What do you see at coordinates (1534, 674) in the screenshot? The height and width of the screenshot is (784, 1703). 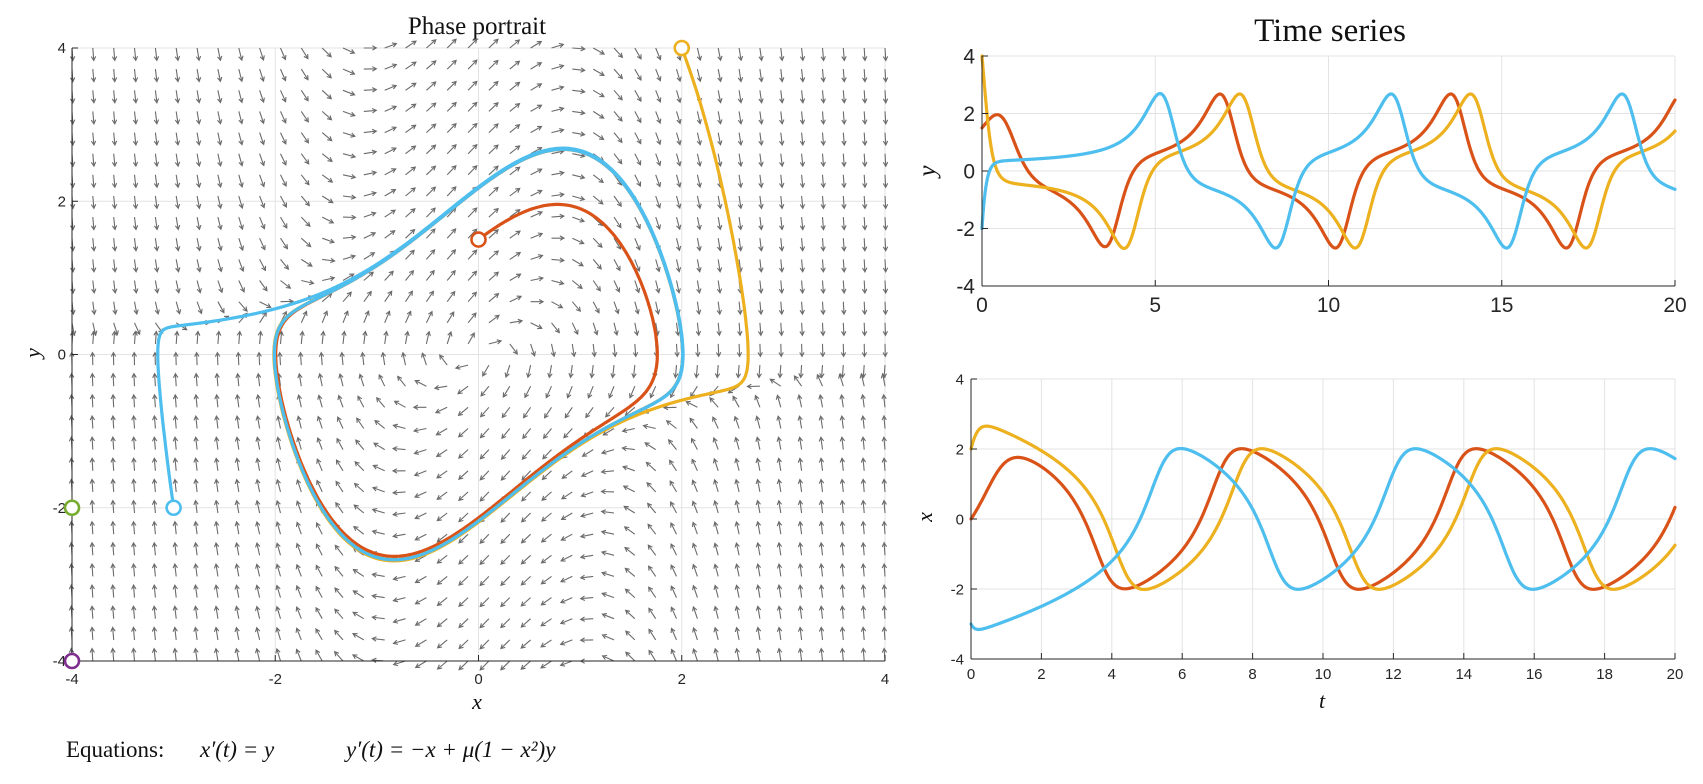 I see `x-tick-label: 16` at bounding box center [1534, 674].